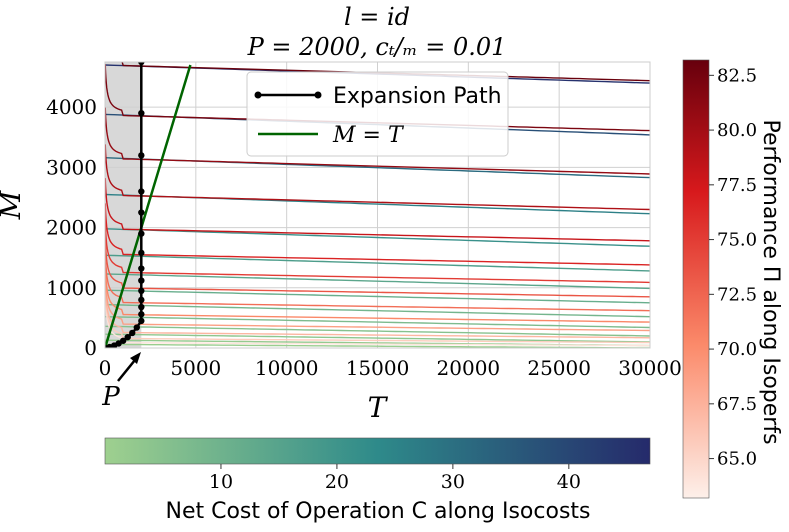 The width and height of the screenshot is (789, 532). What do you see at coordinates (71, 107) in the screenshot?
I see `y-tick-label: 4000` at bounding box center [71, 107].